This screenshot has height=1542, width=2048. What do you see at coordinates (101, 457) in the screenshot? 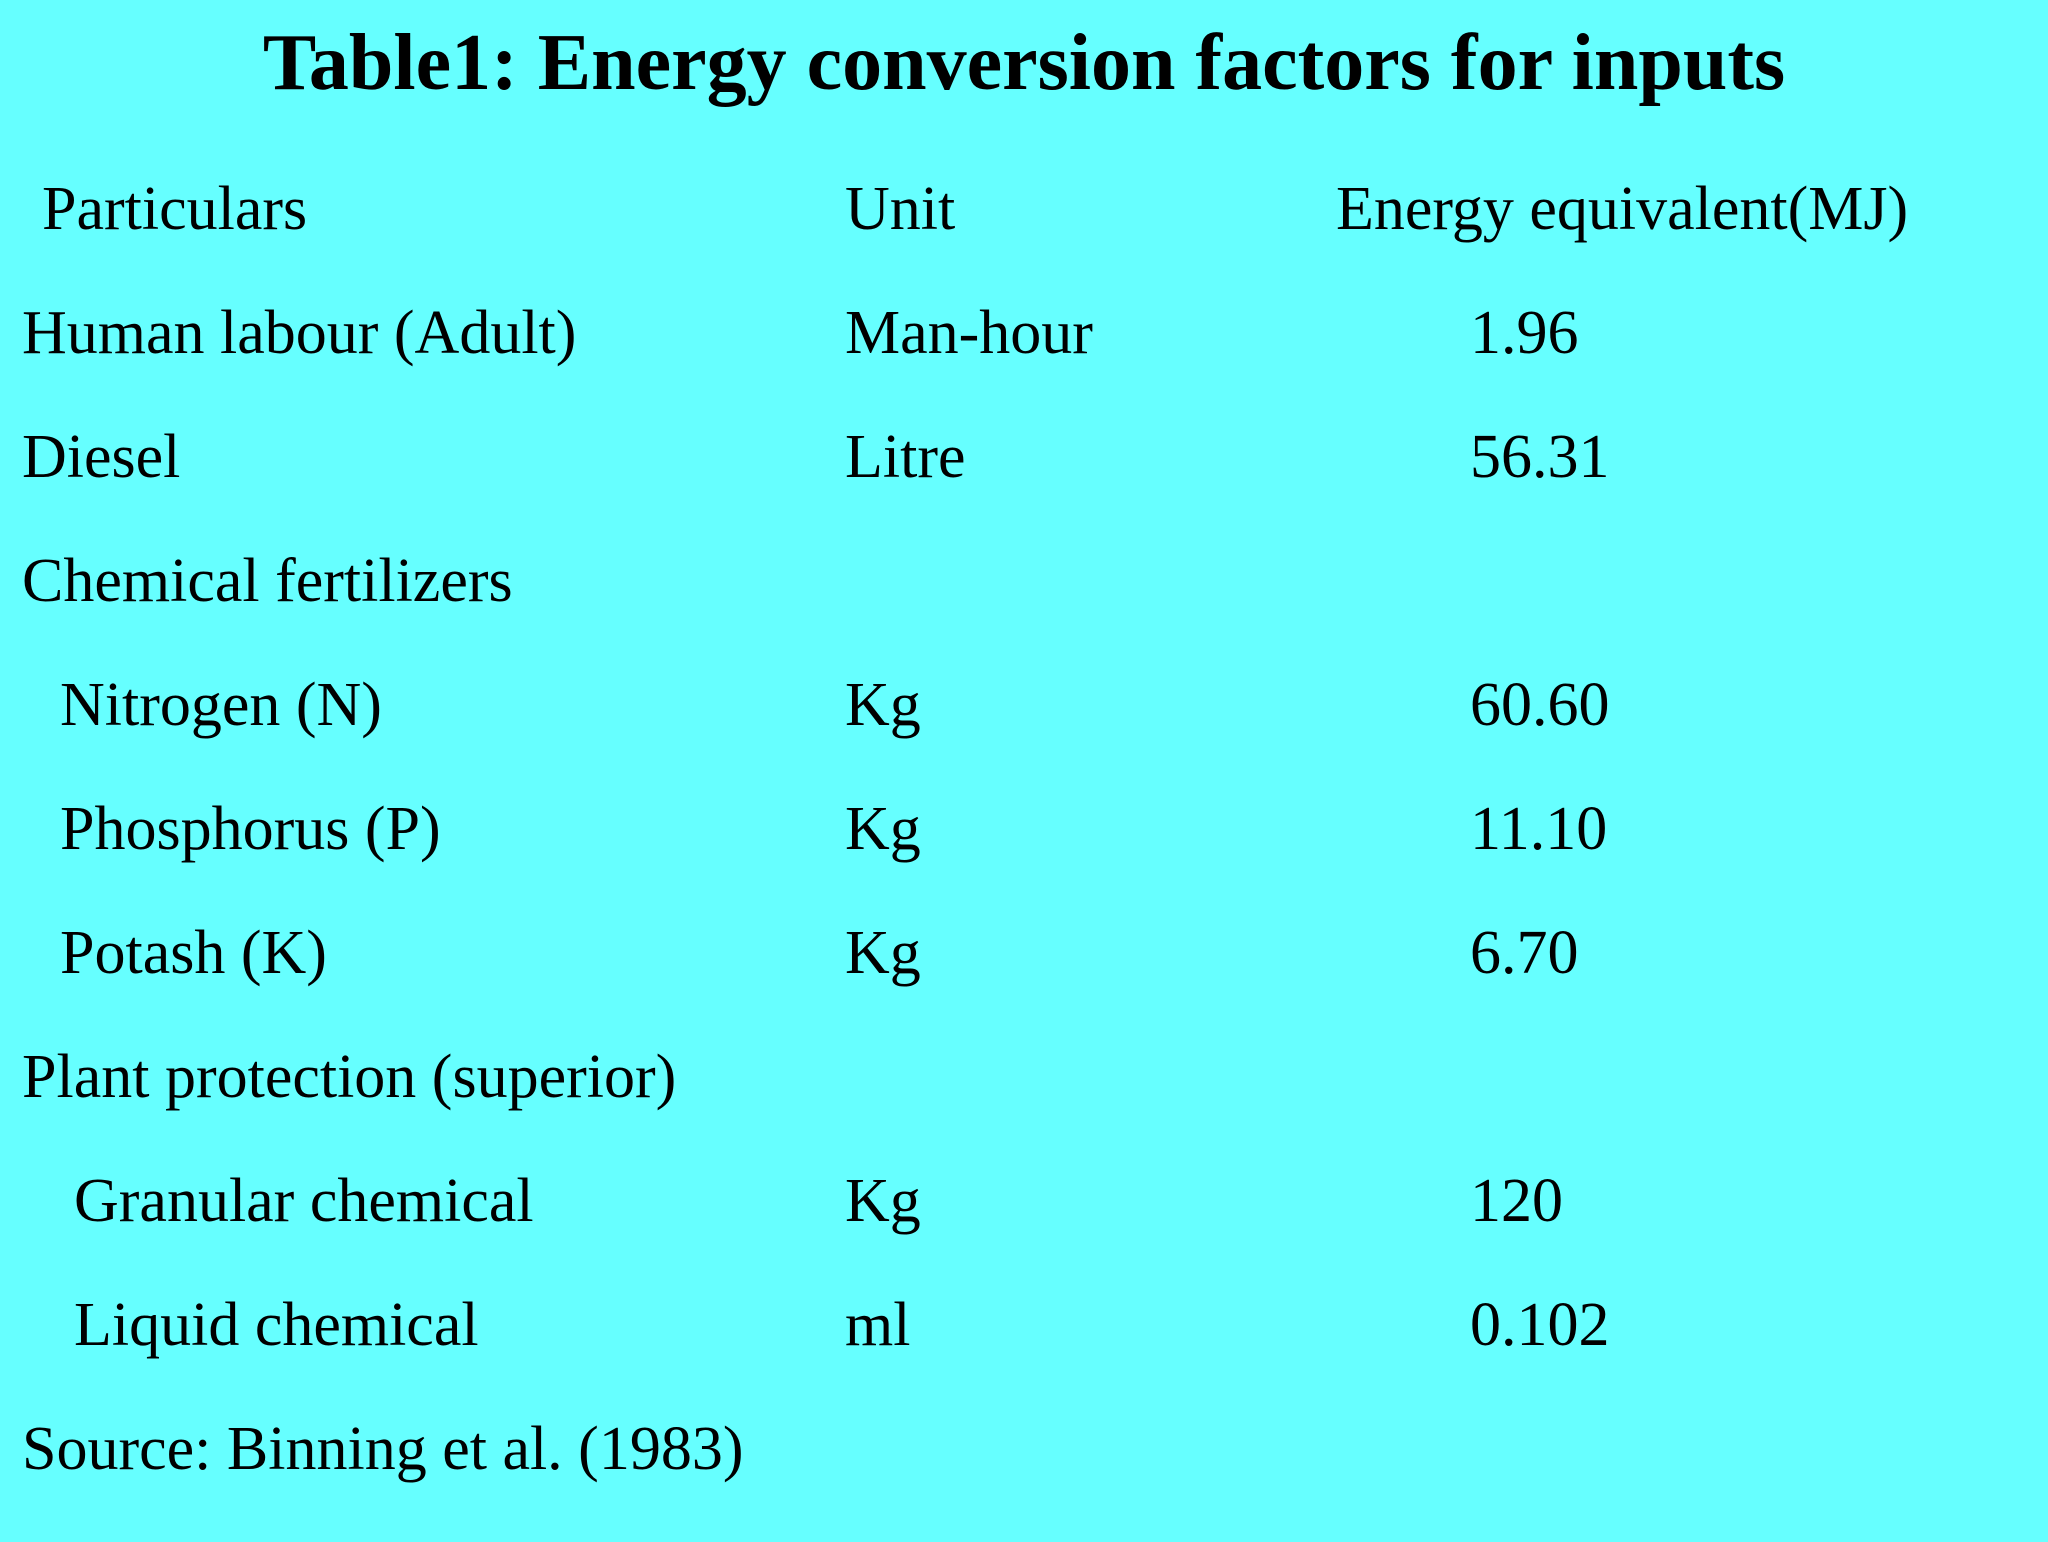
I see `cell-particulars: Diesel` at bounding box center [101, 457].